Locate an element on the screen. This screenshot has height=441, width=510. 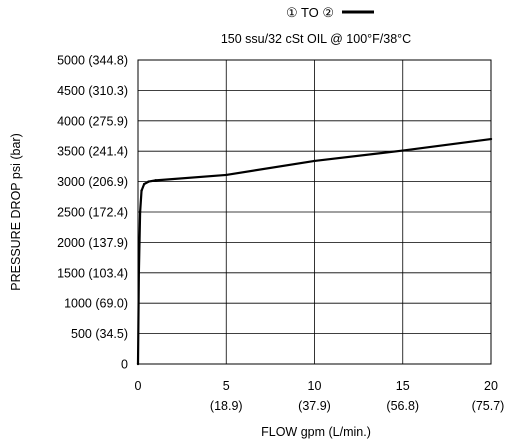
y-tick-label: 5000 (344.8) is located at coordinates (92, 61).